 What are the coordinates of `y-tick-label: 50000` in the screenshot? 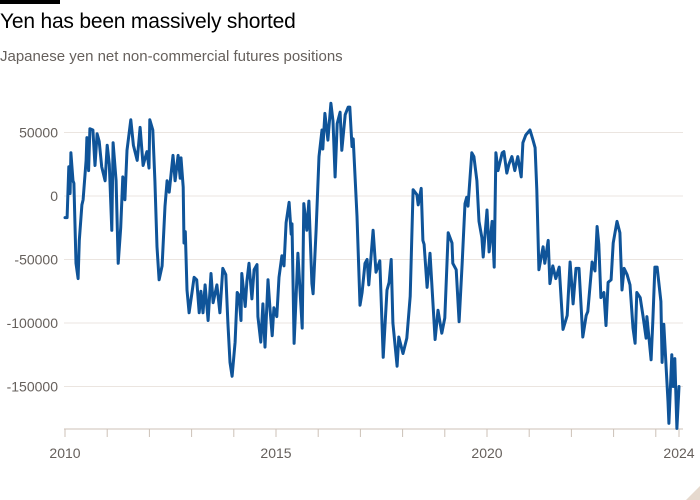 It's located at (38, 133).